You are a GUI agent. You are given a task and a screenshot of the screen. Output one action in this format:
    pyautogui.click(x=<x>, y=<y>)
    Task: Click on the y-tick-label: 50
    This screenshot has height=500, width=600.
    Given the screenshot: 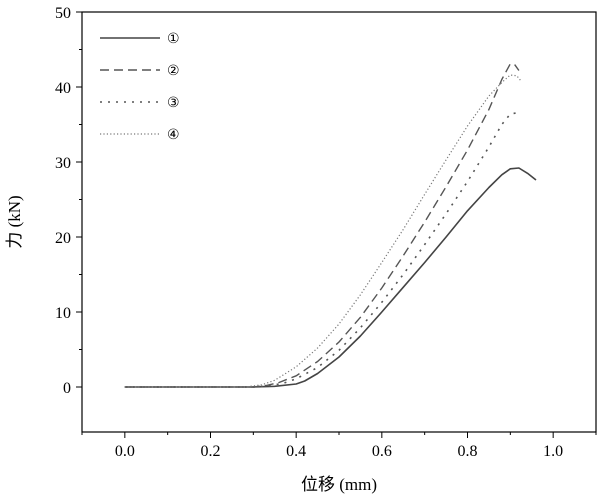 What is the action you would take?
    pyautogui.click(x=63, y=13)
    